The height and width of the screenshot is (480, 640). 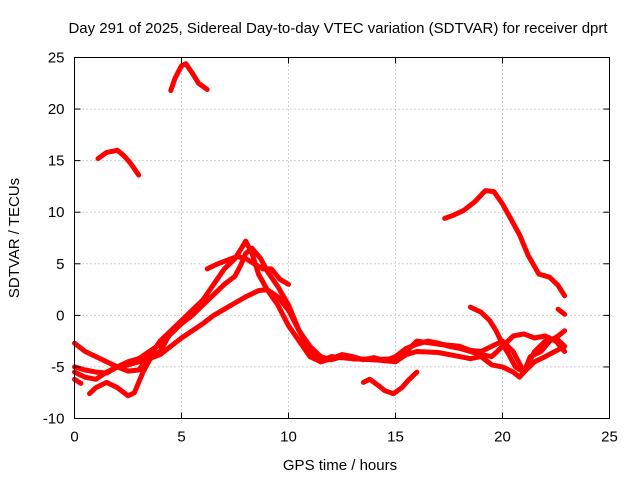 What do you see at coordinates (54, 419) in the screenshot?
I see `y-tick-label: -10` at bounding box center [54, 419].